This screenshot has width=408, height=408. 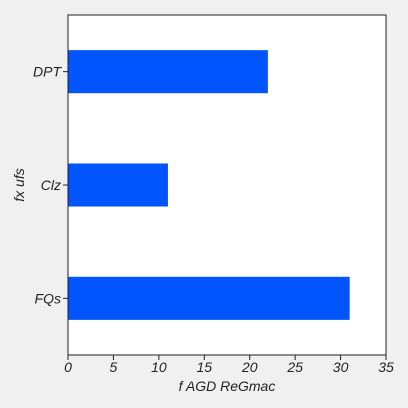 I want to click on x-tick-label: 10, so click(x=159, y=367).